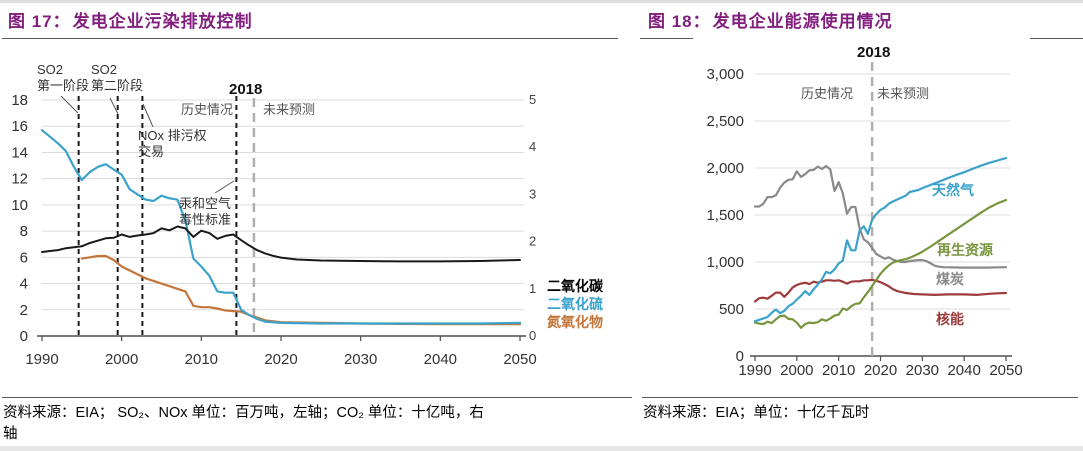 Image resolution: width=1083 pixels, height=451 pixels. I want to click on figure-18-caption-rule, so click(860, 397).